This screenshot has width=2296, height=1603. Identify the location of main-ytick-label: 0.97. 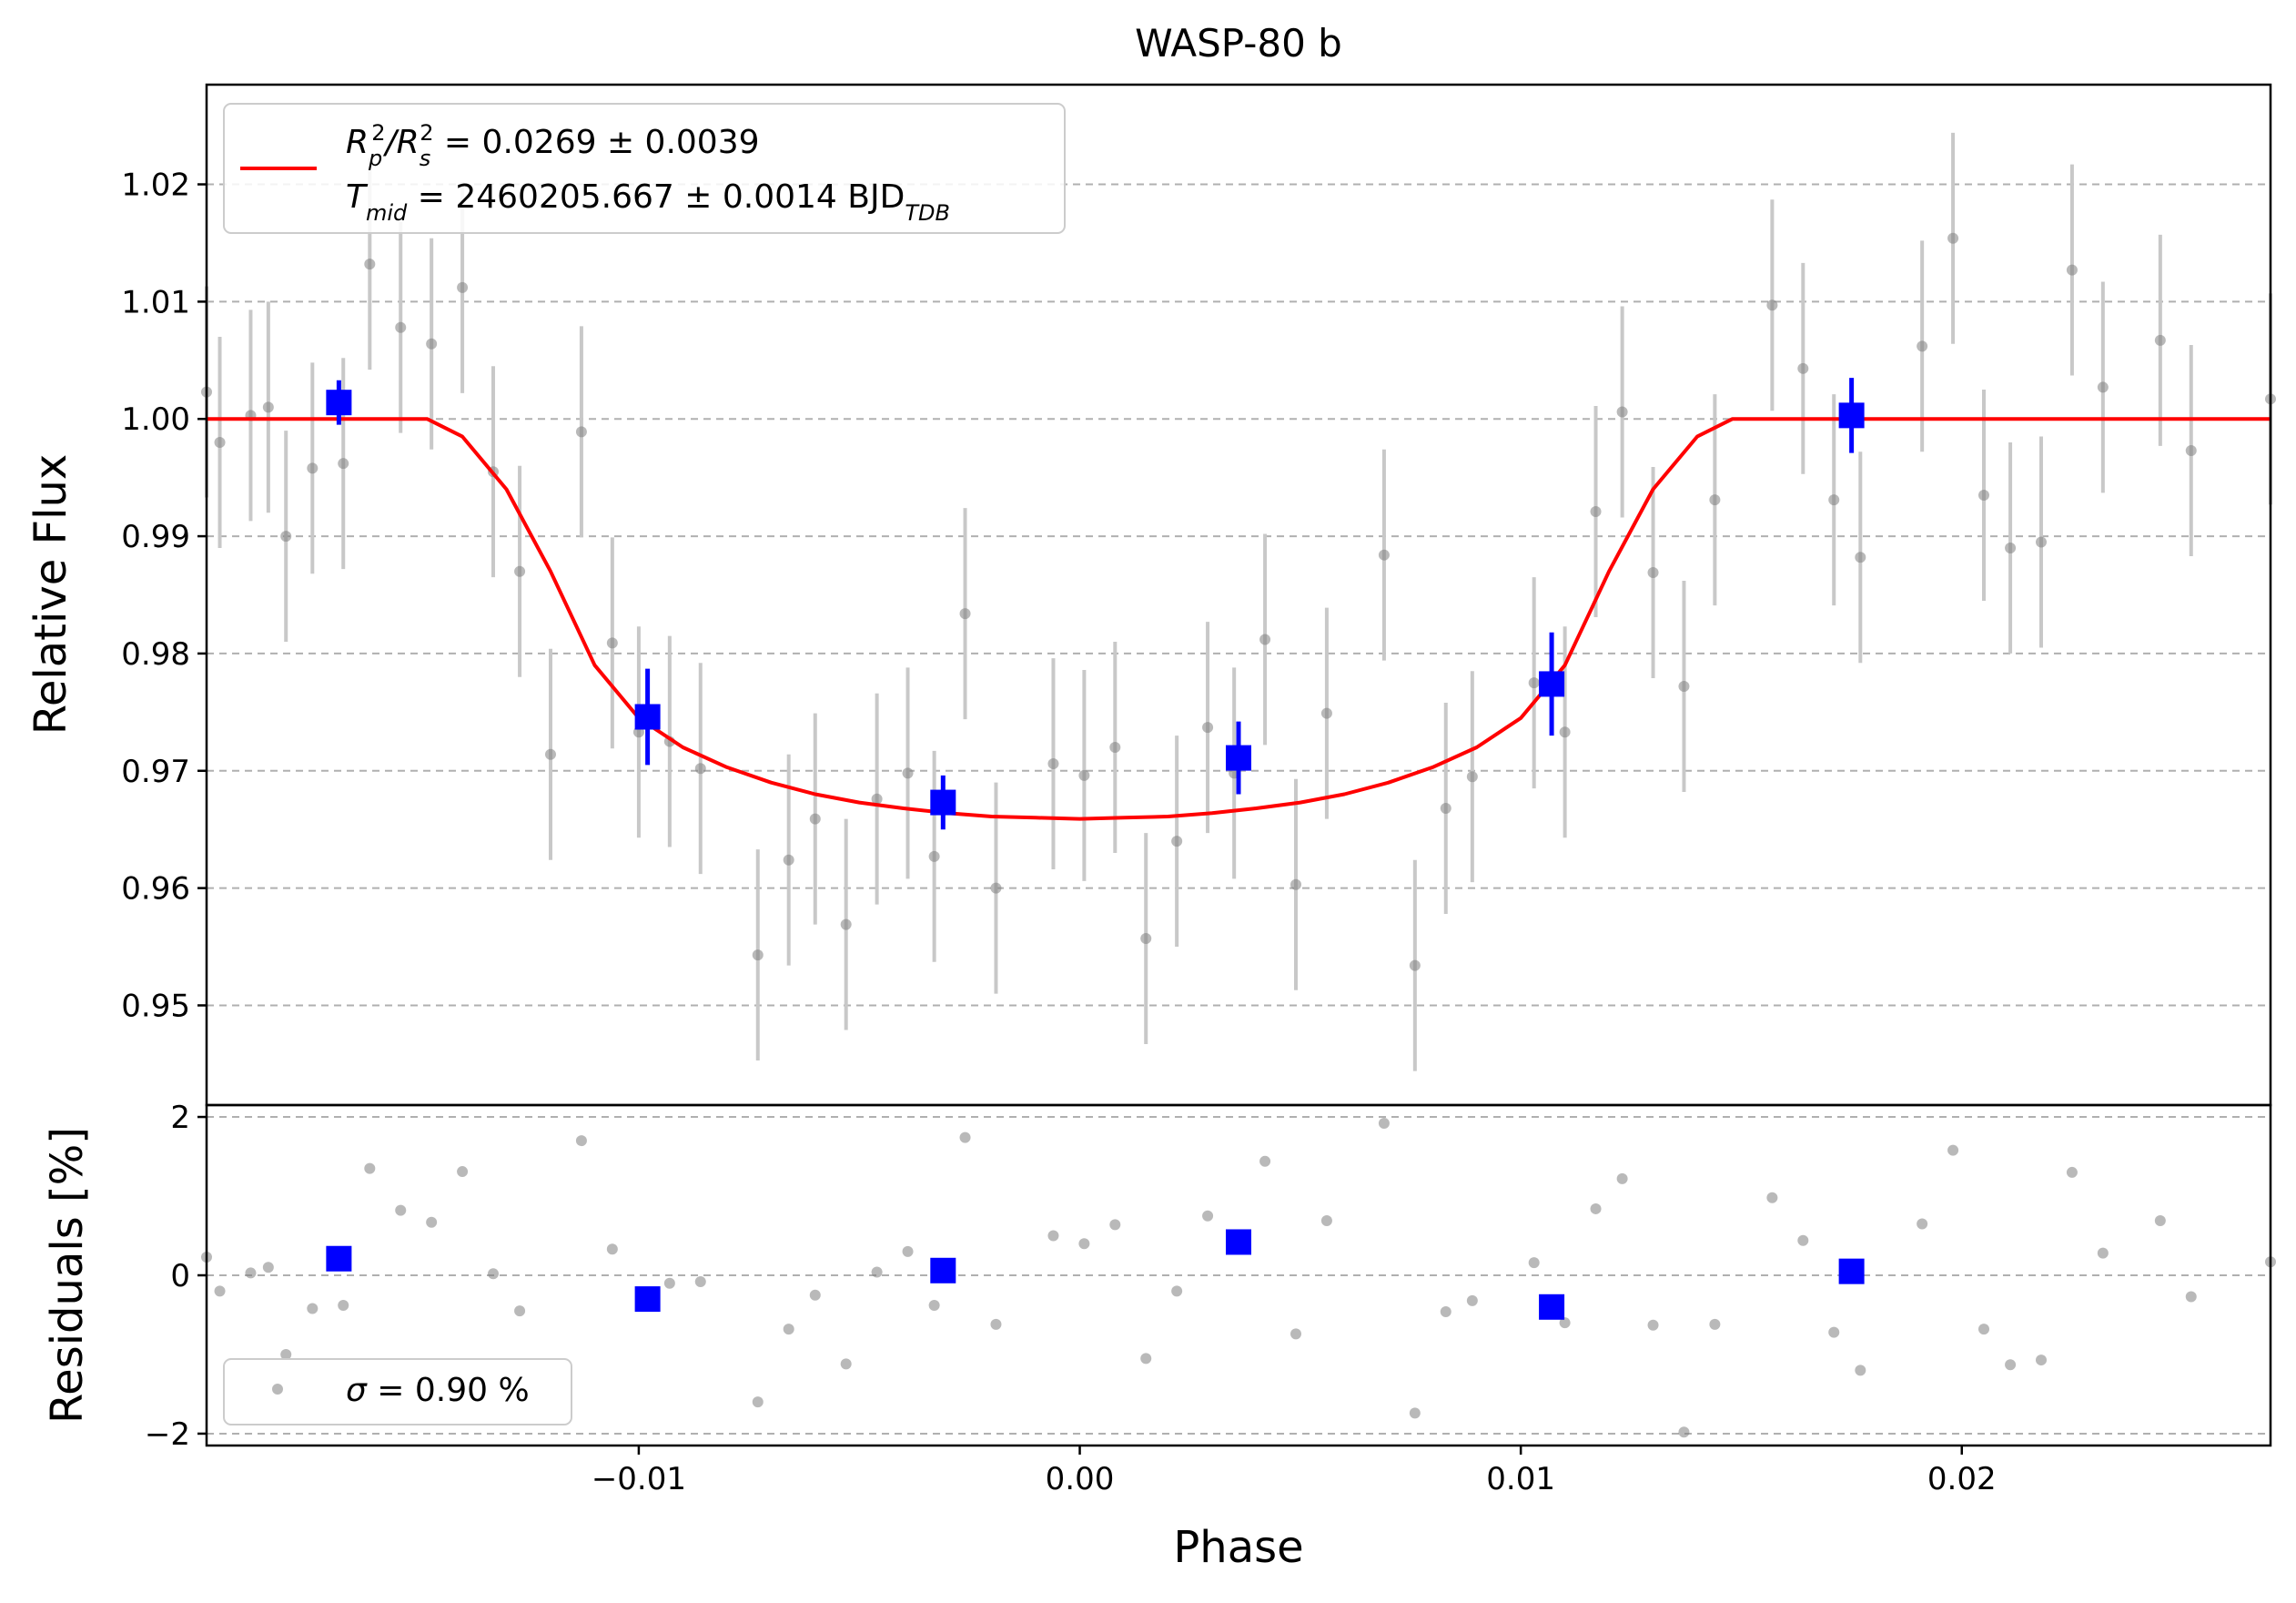
(156, 772).